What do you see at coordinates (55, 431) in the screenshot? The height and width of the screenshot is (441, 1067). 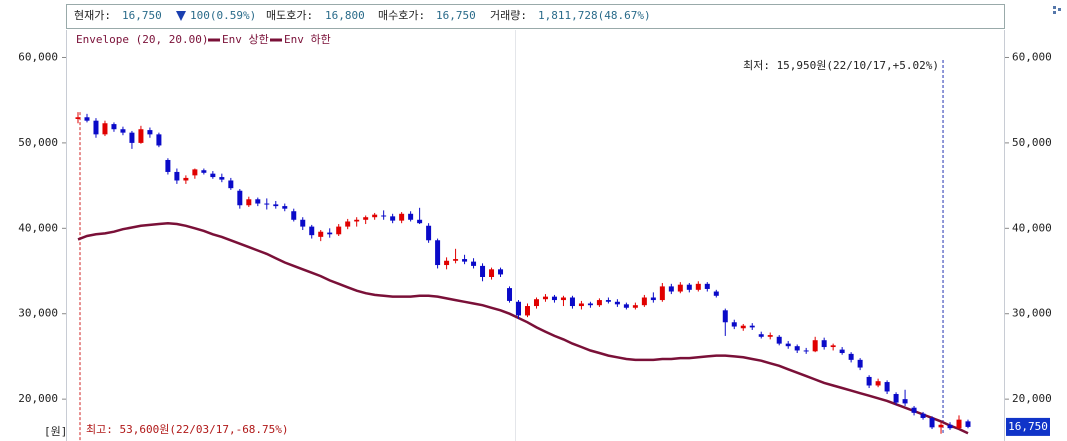 I see `y-unit: [원]` at bounding box center [55, 431].